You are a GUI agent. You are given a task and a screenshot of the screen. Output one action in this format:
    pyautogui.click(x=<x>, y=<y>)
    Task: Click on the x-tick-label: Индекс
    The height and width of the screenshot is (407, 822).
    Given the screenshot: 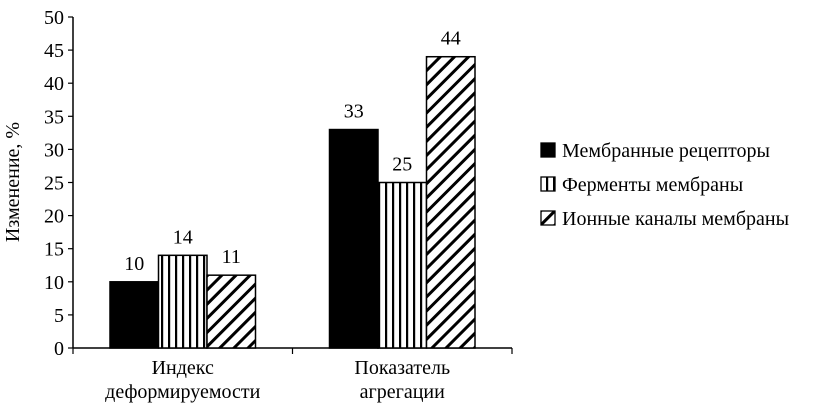 What is the action you would take?
    pyautogui.click(x=183, y=368)
    